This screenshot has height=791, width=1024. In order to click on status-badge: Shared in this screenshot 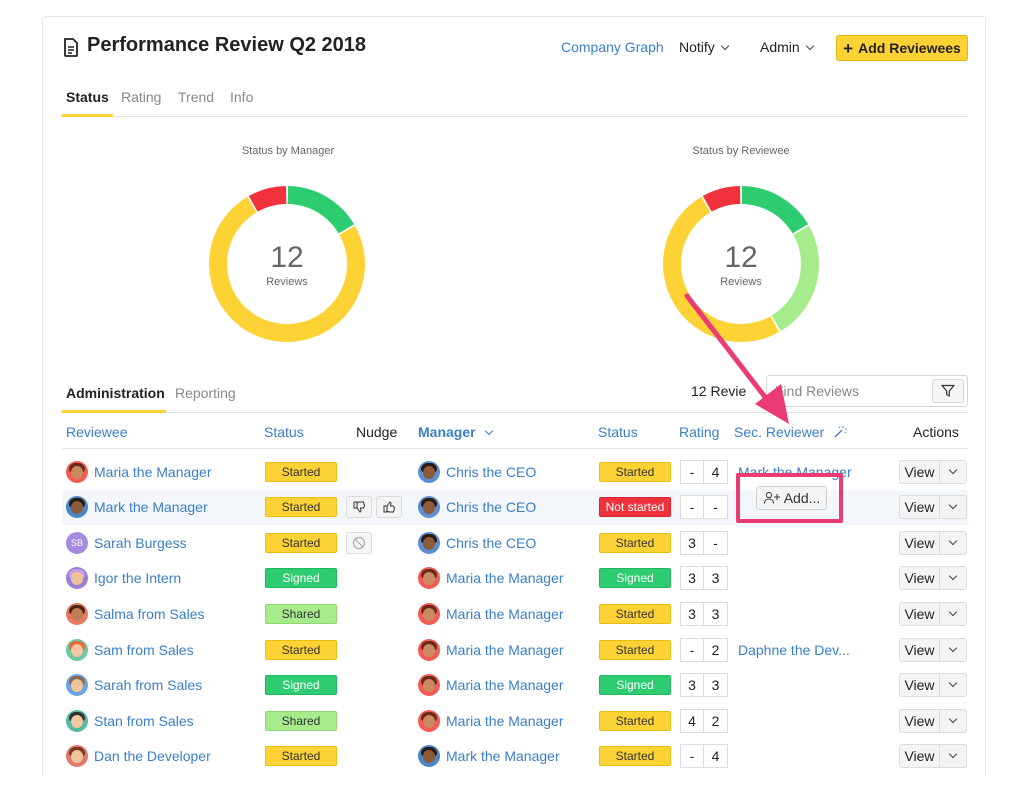, I will do `click(301, 613)`.